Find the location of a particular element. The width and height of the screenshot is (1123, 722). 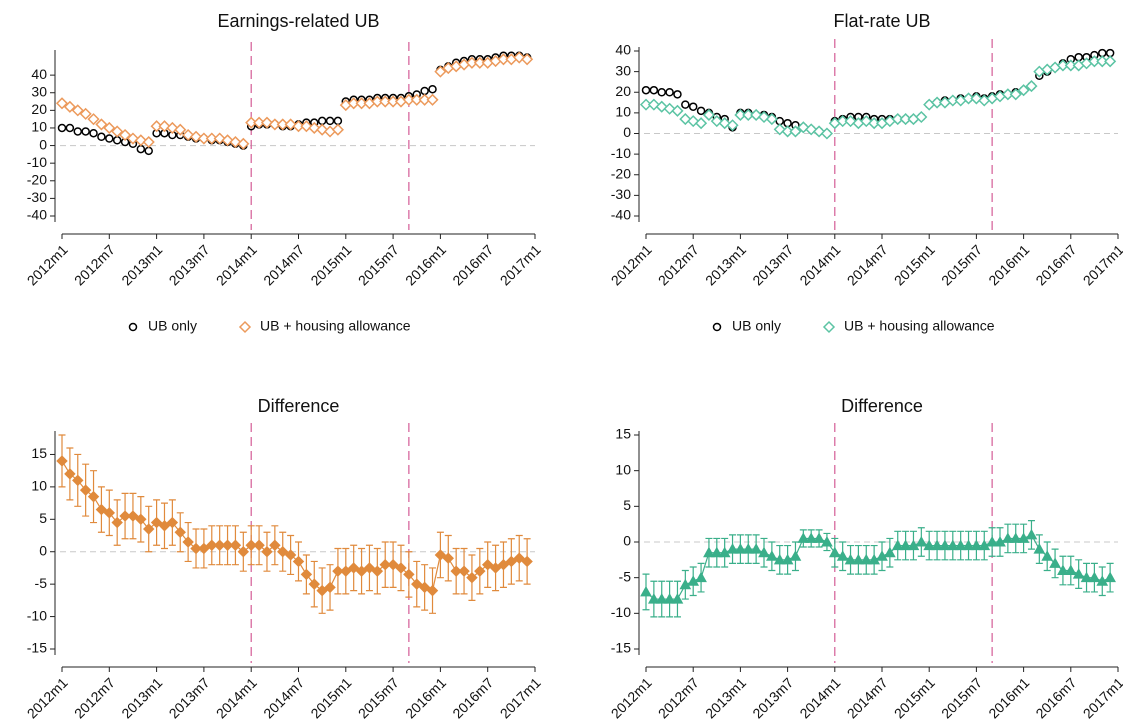

y-tick-label: 15 is located at coordinates (39, 453).